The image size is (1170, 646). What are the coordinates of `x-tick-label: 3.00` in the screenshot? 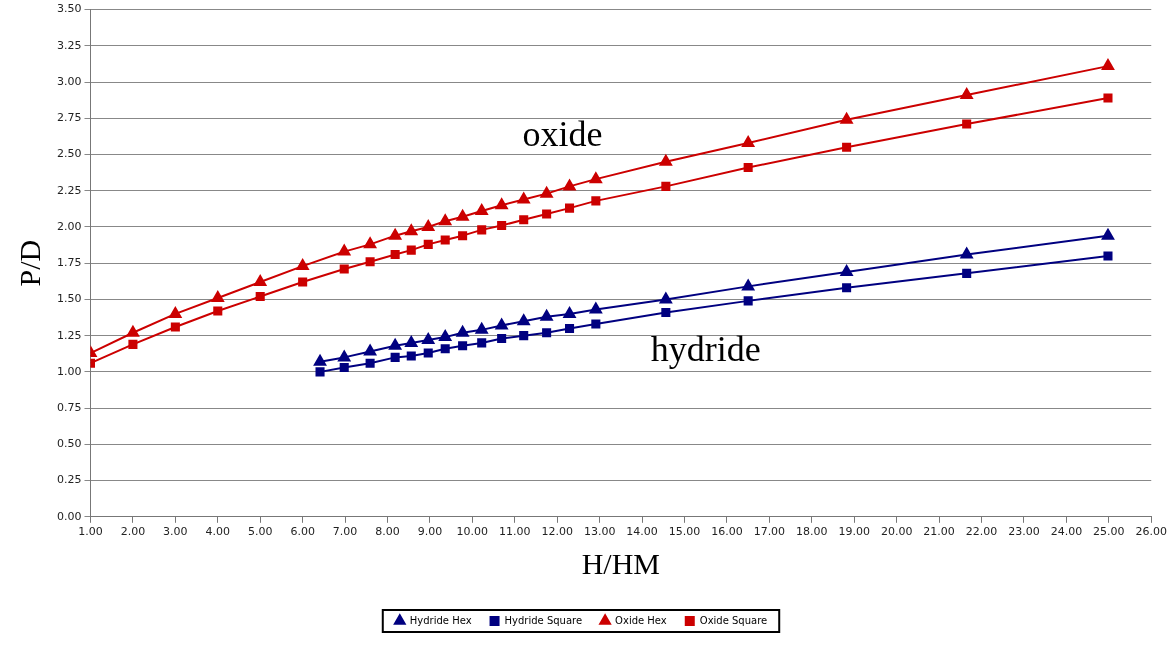 It's located at (175, 532).